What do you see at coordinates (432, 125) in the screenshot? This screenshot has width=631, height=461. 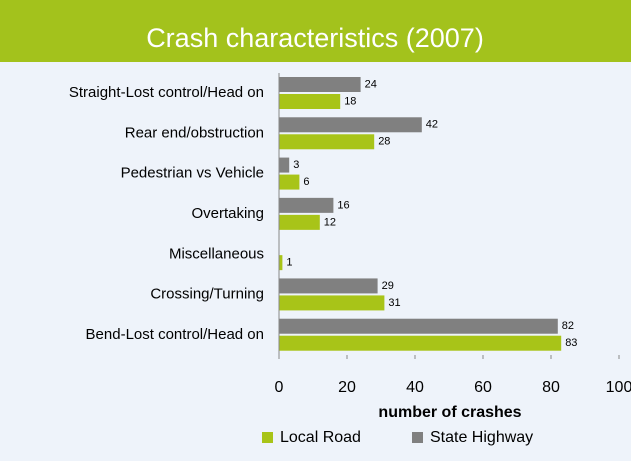 I see `value-label: 42` at bounding box center [432, 125].